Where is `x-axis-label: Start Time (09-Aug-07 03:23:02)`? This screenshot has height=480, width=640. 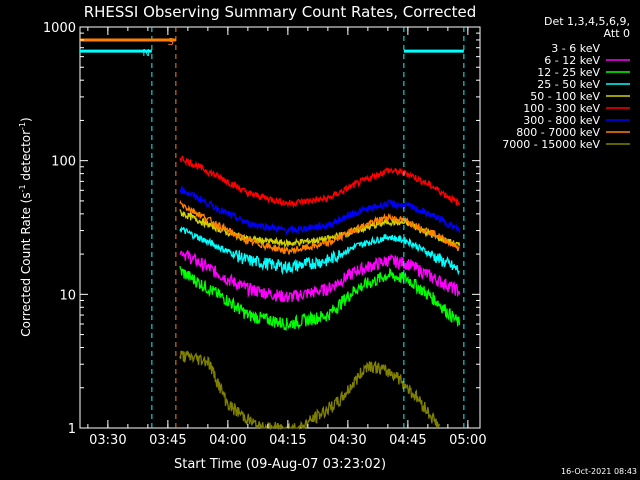
x-axis-label: Start Time (09-Aug-07 03:23:02) is located at coordinates (280, 464).